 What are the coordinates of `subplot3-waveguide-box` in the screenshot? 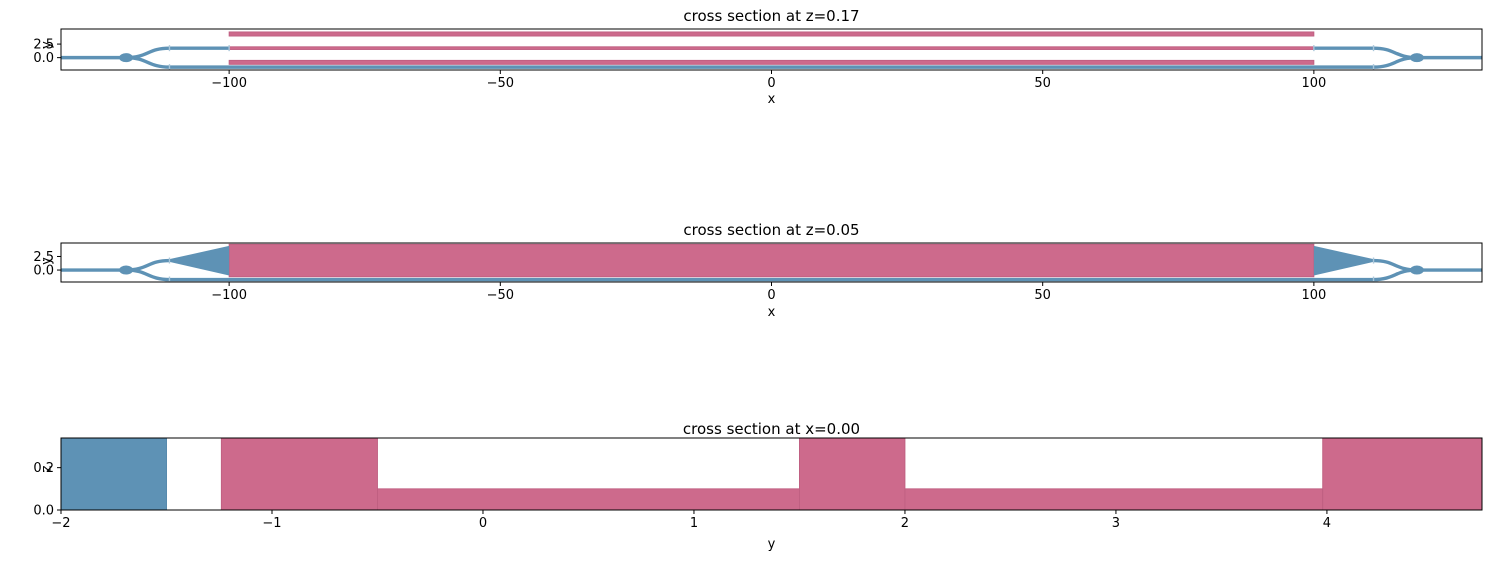 It's located at (113, 474).